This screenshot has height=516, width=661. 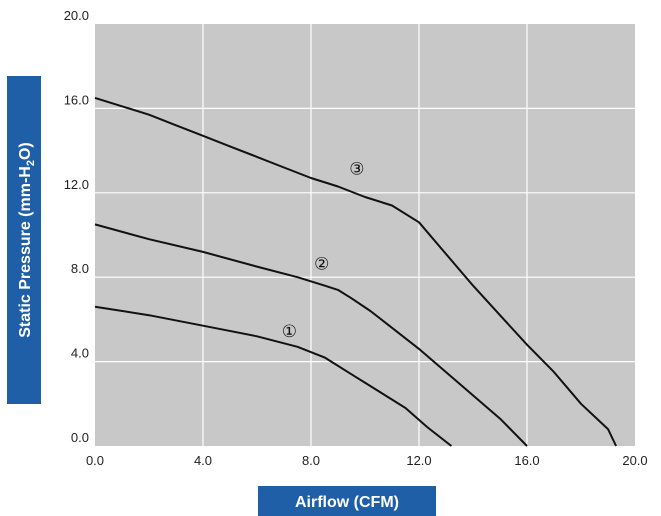 What do you see at coordinates (311, 460) in the screenshot?
I see `x-tick-label: 8.0` at bounding box center [311, 460].